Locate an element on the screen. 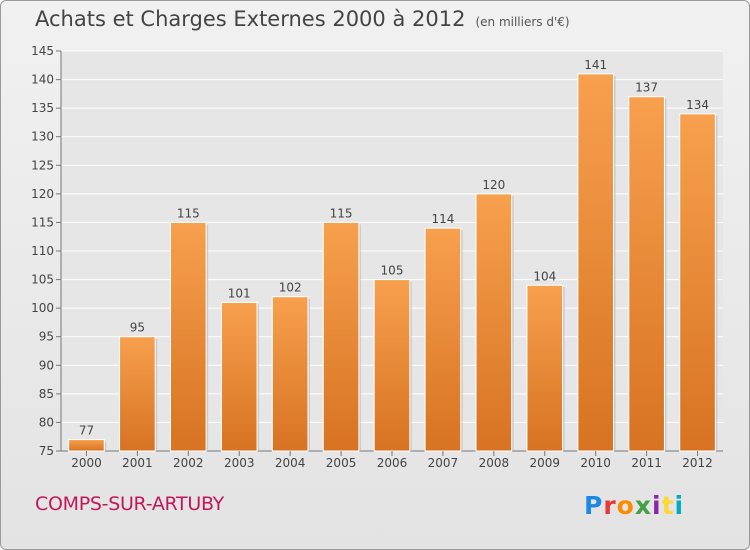 The image size is (750, 550). proxiti-logo: Proxiti is located at coordinates (634, 505).